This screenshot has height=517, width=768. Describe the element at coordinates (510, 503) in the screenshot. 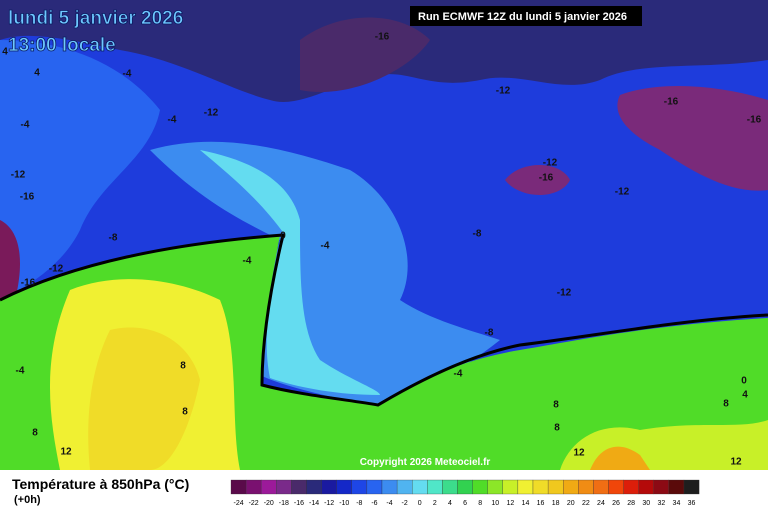

I see `legend-tick-label: 12` at that location.